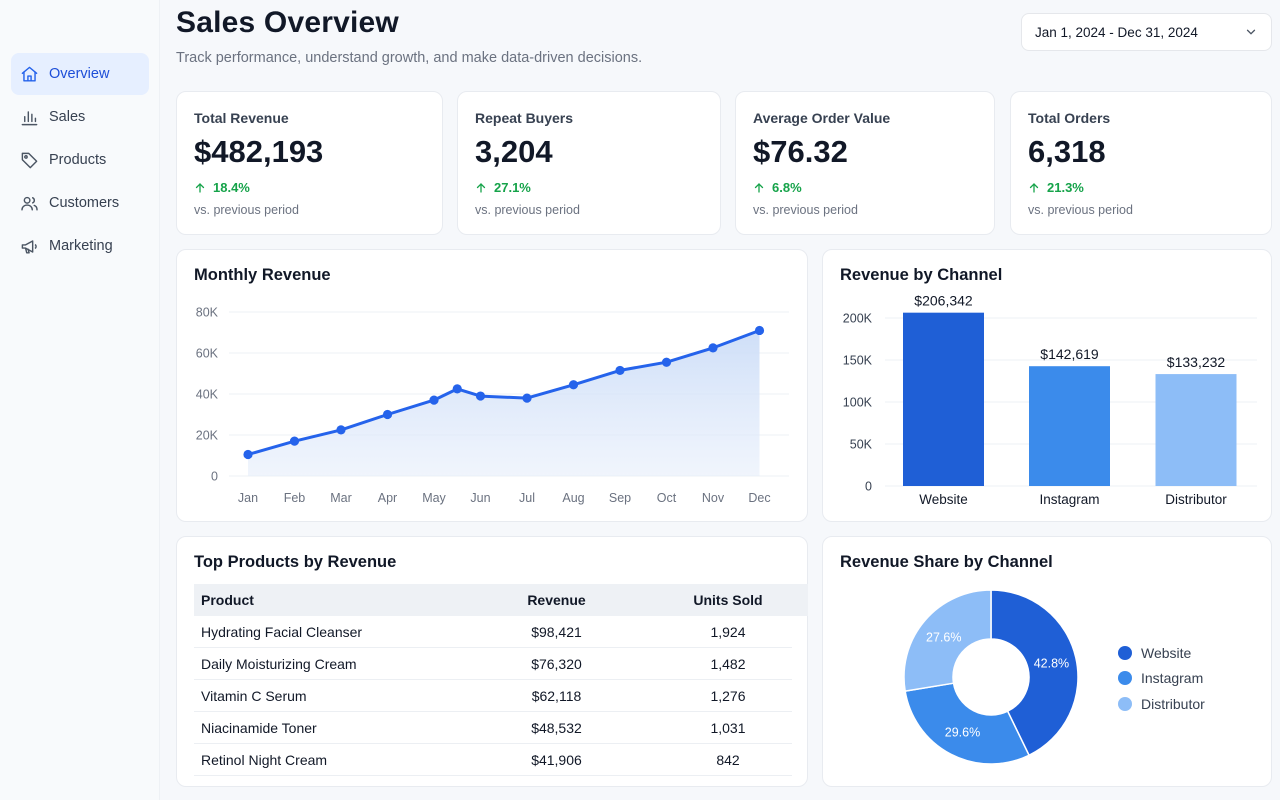  What do you see at coordinates (259, 728) in the screenshot?
I see `cell-product: Niacinamide Toner` at bounding box center [259, 728].